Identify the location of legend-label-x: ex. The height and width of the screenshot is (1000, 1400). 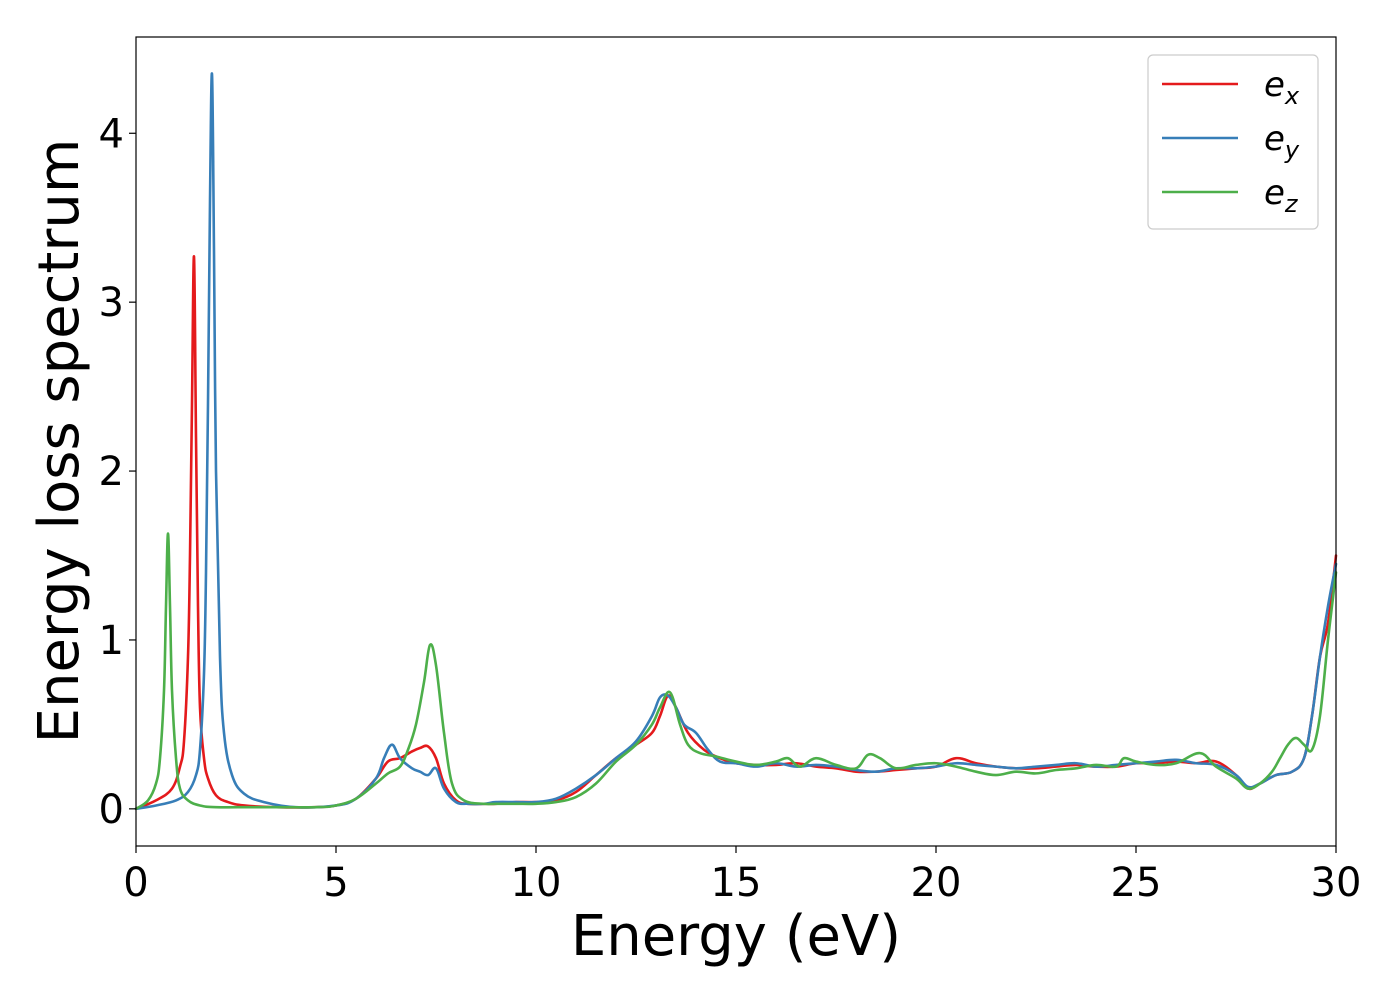
(1282, 87).